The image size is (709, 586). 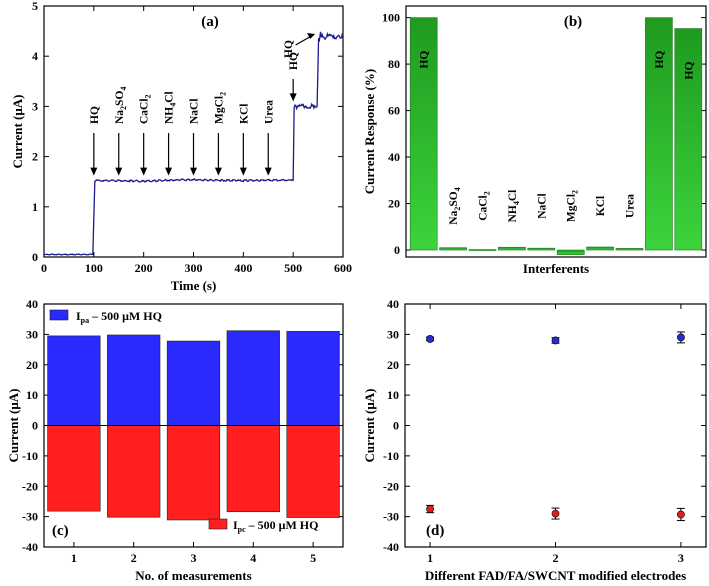 What do you see at coordinates (59, 315) in the screenshot?
I see `panel-c-legend-swatch-ipa` at bounding box center [59, 315].